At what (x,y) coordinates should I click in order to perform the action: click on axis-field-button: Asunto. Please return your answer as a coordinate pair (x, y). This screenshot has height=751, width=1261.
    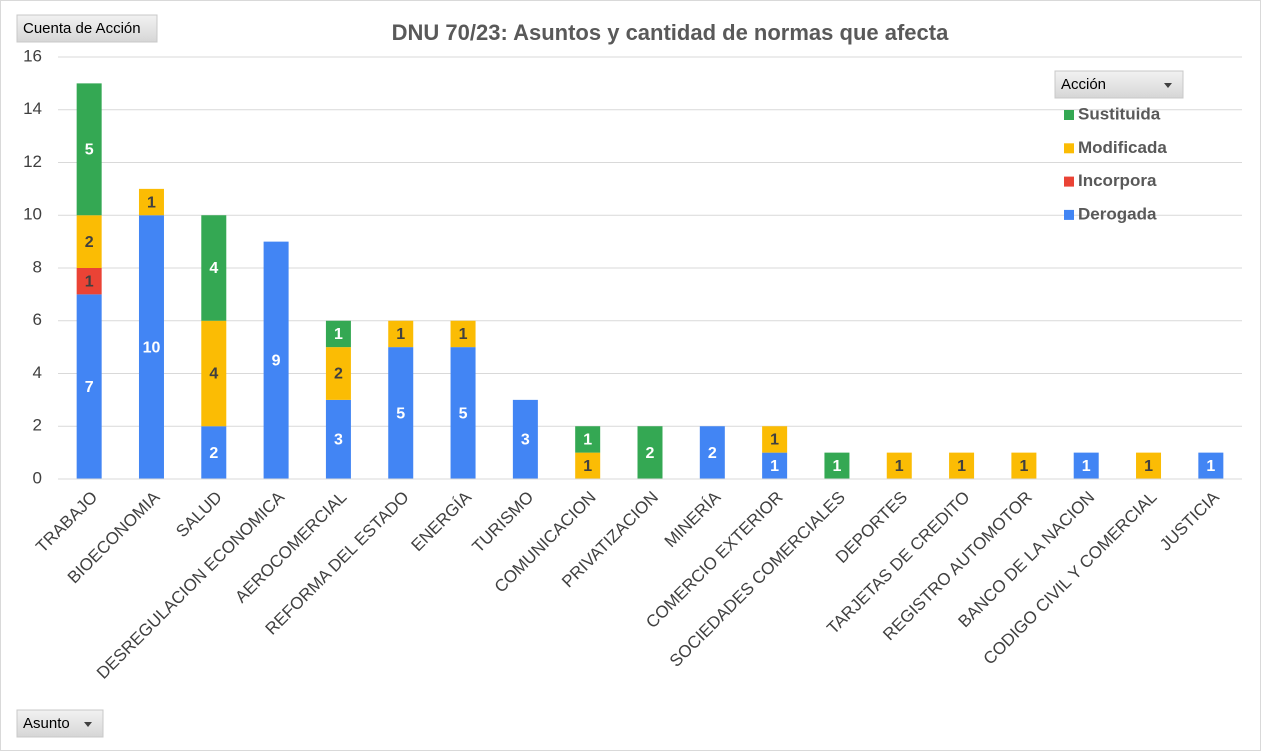
    Looking at the image, I should click on (60, 723).